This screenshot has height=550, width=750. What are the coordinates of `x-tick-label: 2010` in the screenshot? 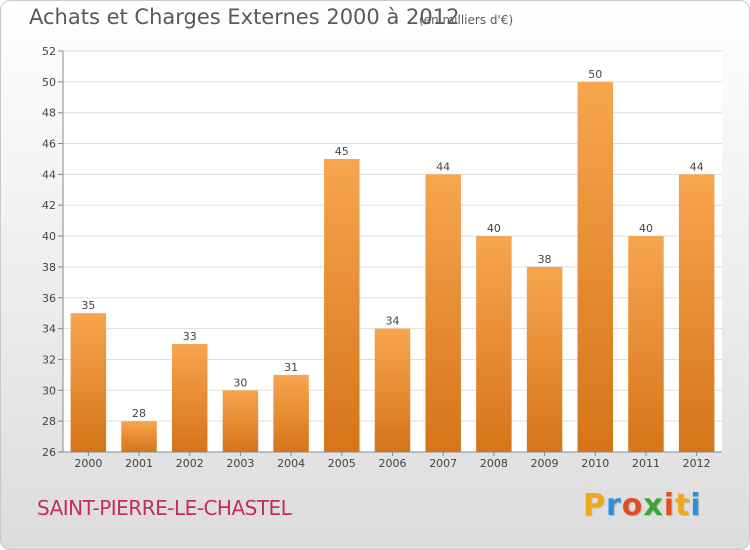 It's located at (595, 463).